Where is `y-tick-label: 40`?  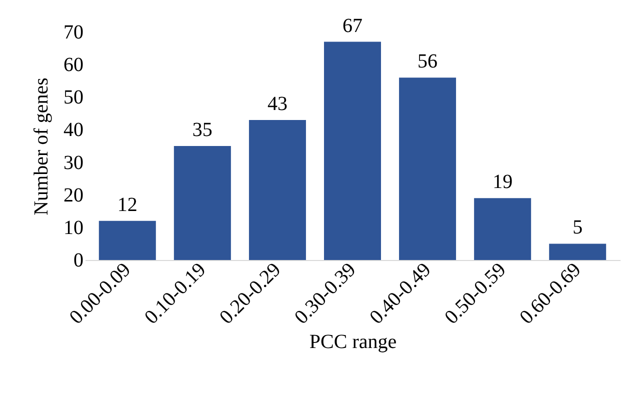 y-tick-label: 40 is located at coordinates (74, 130).